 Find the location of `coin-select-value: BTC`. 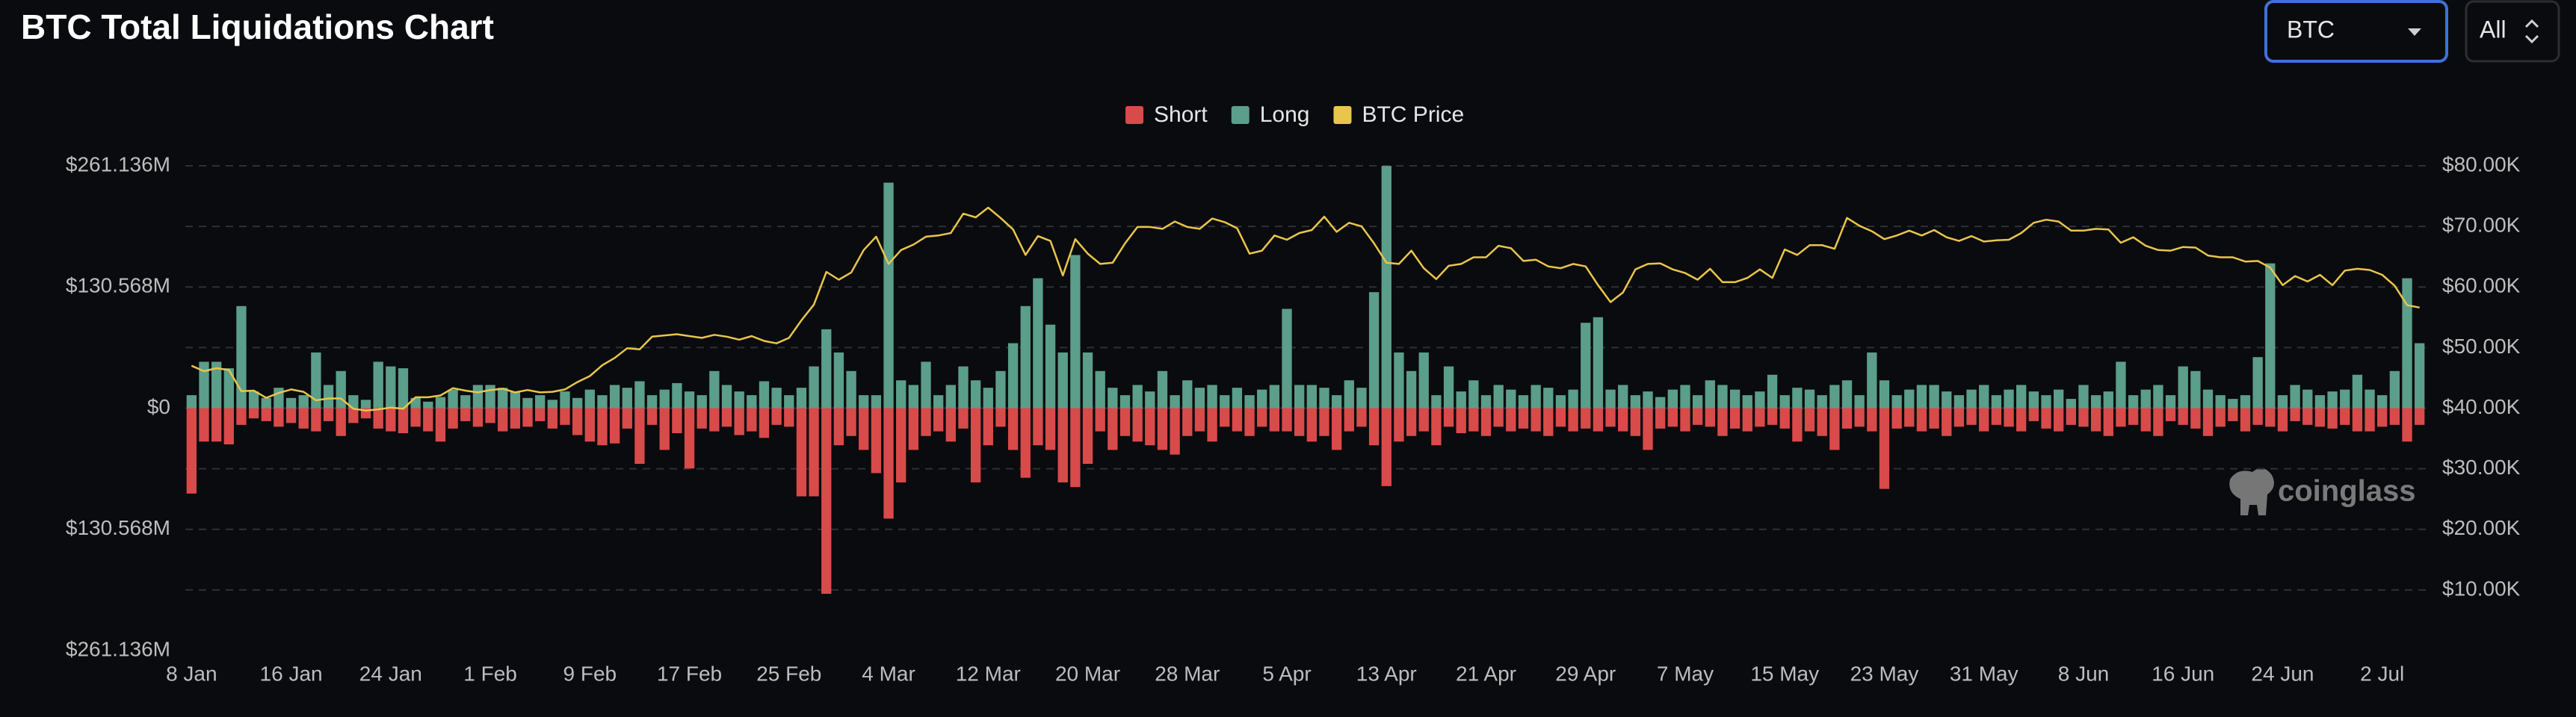

coin-select-value: BTC is located at coordinates (2311, 29).